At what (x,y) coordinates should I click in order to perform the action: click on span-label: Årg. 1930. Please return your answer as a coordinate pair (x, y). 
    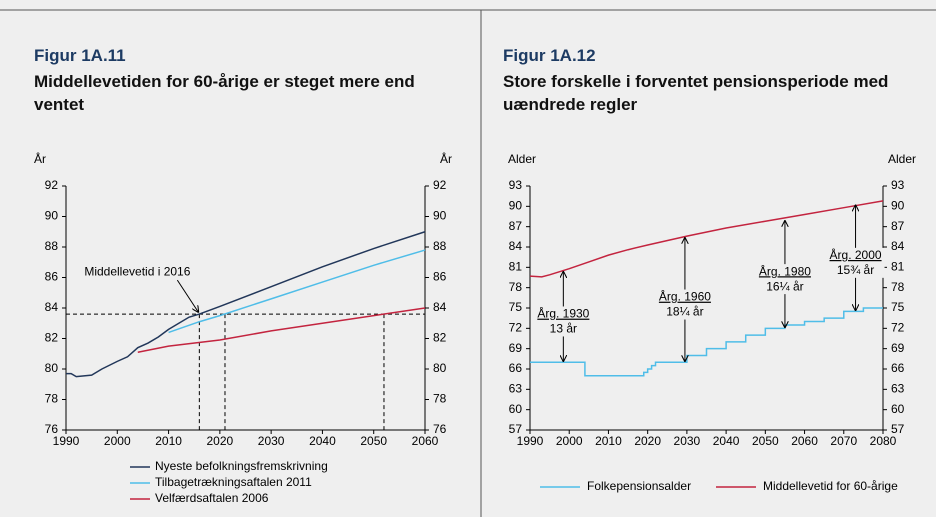
    Looking at the image, I should click on (563, 313).